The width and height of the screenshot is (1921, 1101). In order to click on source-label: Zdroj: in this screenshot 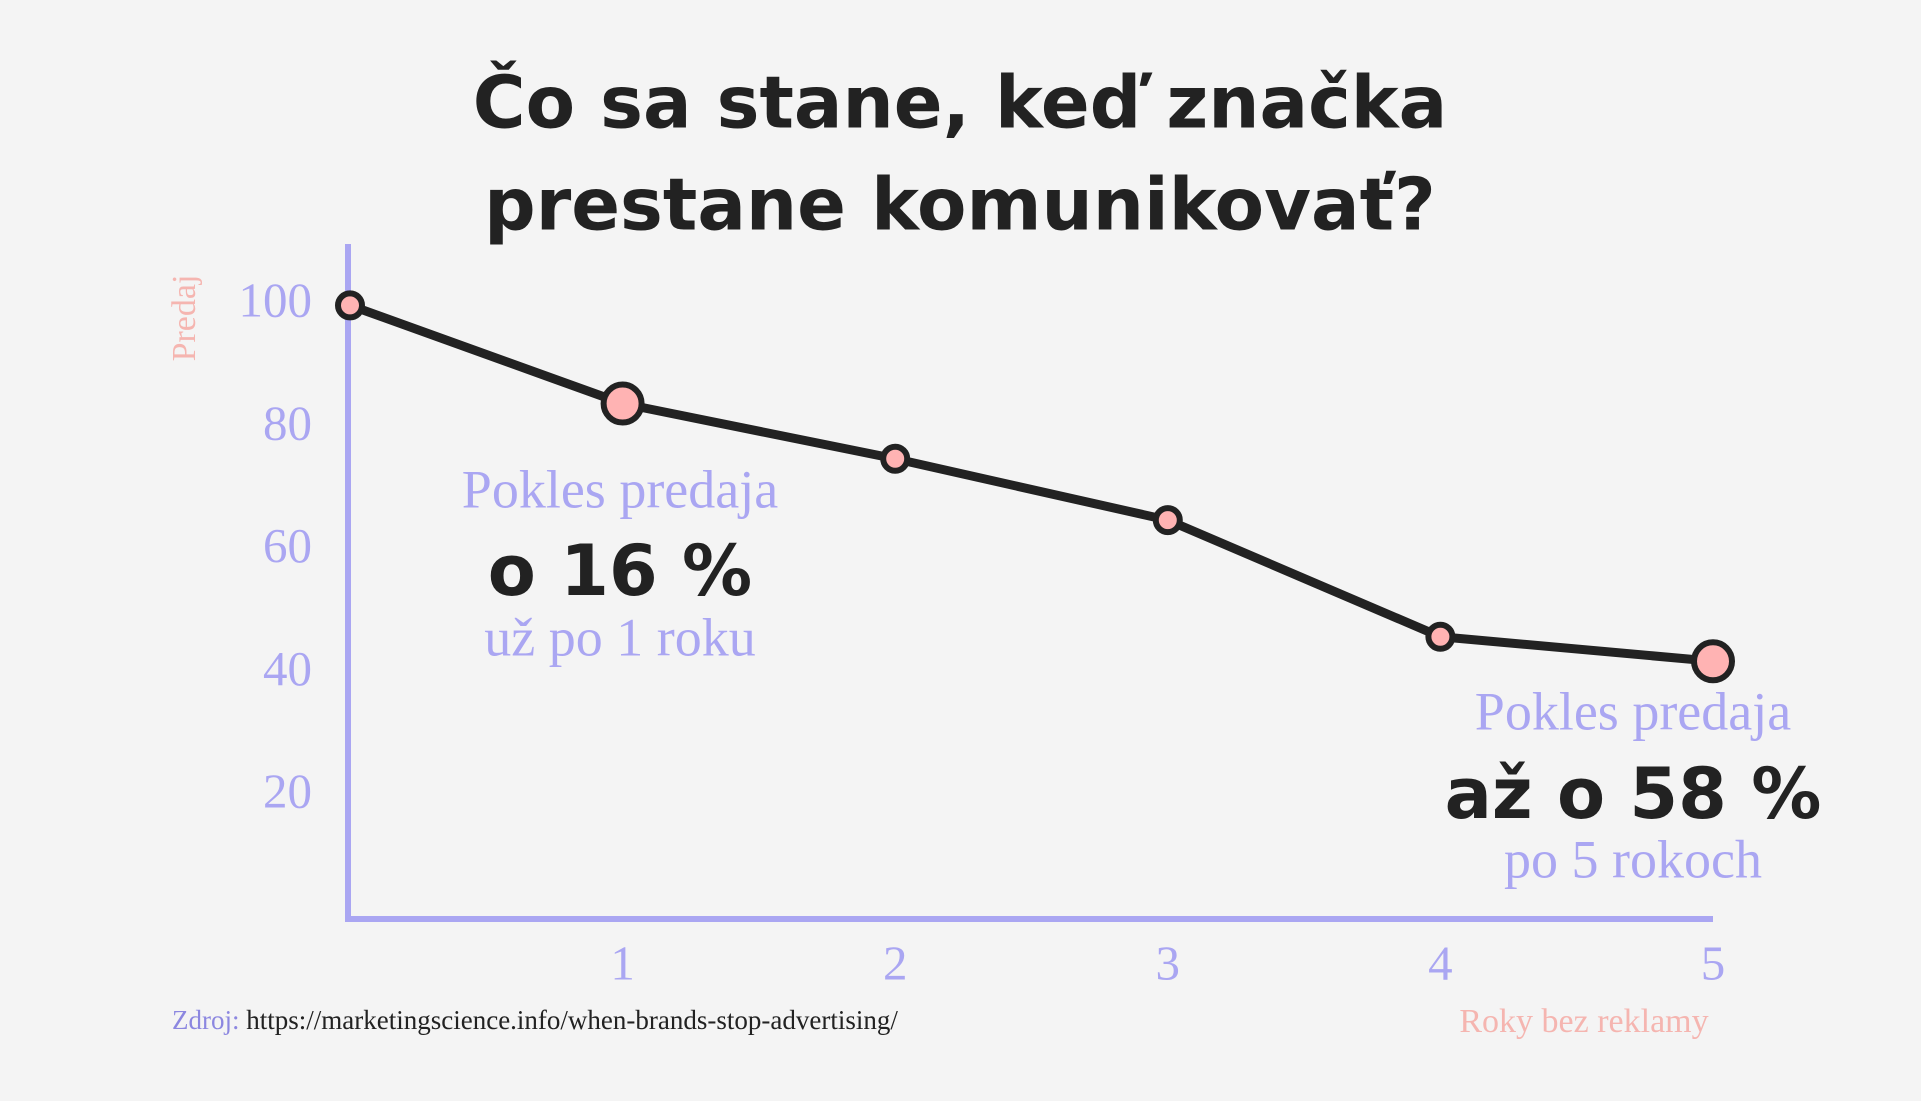, I will do `click(206, 1020)`.